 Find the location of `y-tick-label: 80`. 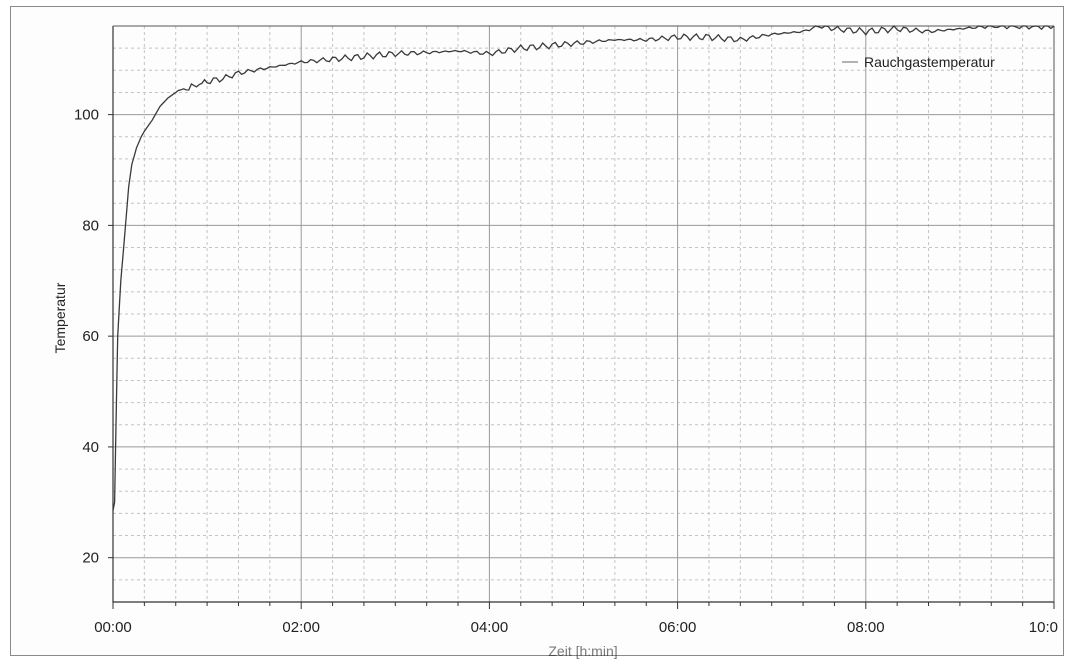

y-tick-label: 80 is located at coordinates (90, 225).